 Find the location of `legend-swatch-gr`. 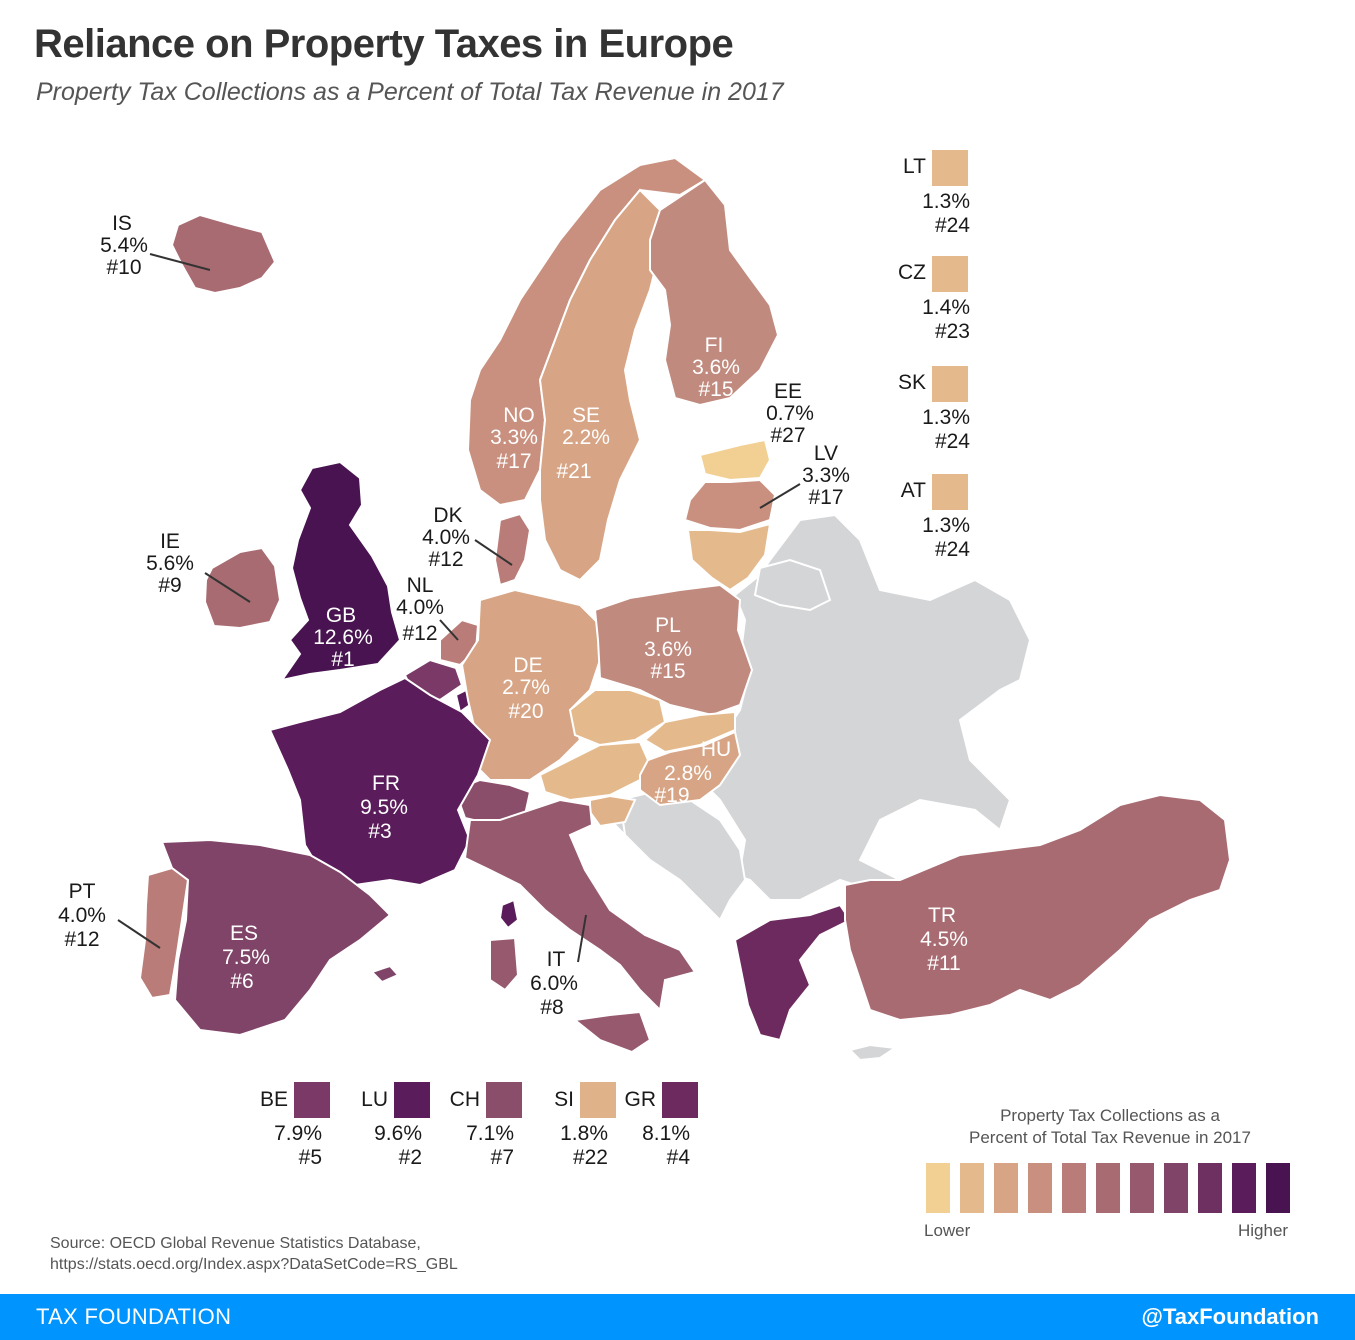

legend-swatch-gr is located at coordinates (680, 1100).